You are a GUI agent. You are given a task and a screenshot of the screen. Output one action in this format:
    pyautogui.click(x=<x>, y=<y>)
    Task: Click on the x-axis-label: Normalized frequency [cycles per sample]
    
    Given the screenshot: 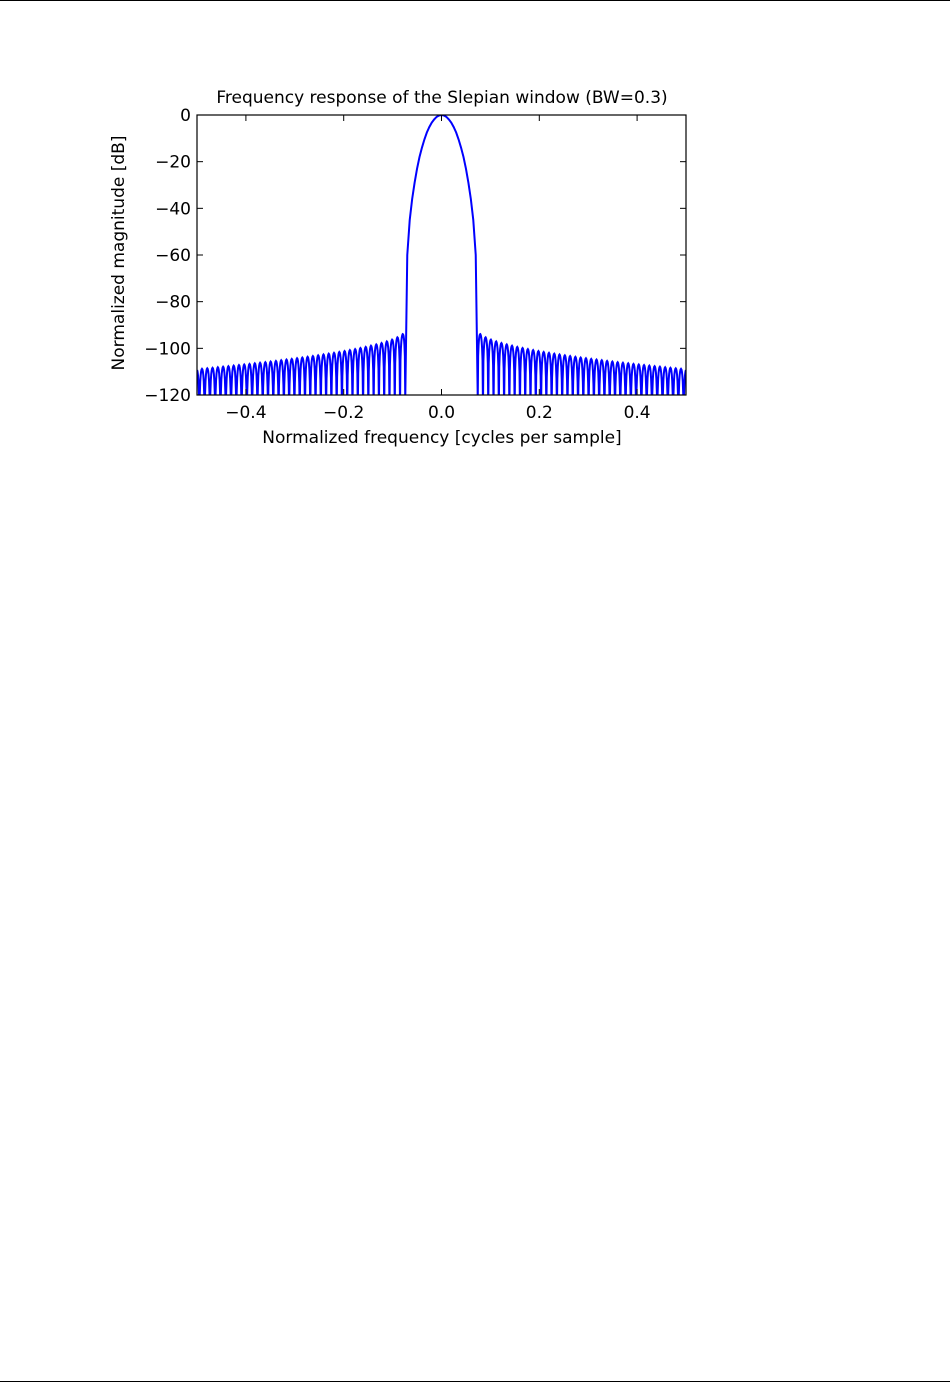 What is the action you would take?
    pyautogui.click(x=441, y=438)
    